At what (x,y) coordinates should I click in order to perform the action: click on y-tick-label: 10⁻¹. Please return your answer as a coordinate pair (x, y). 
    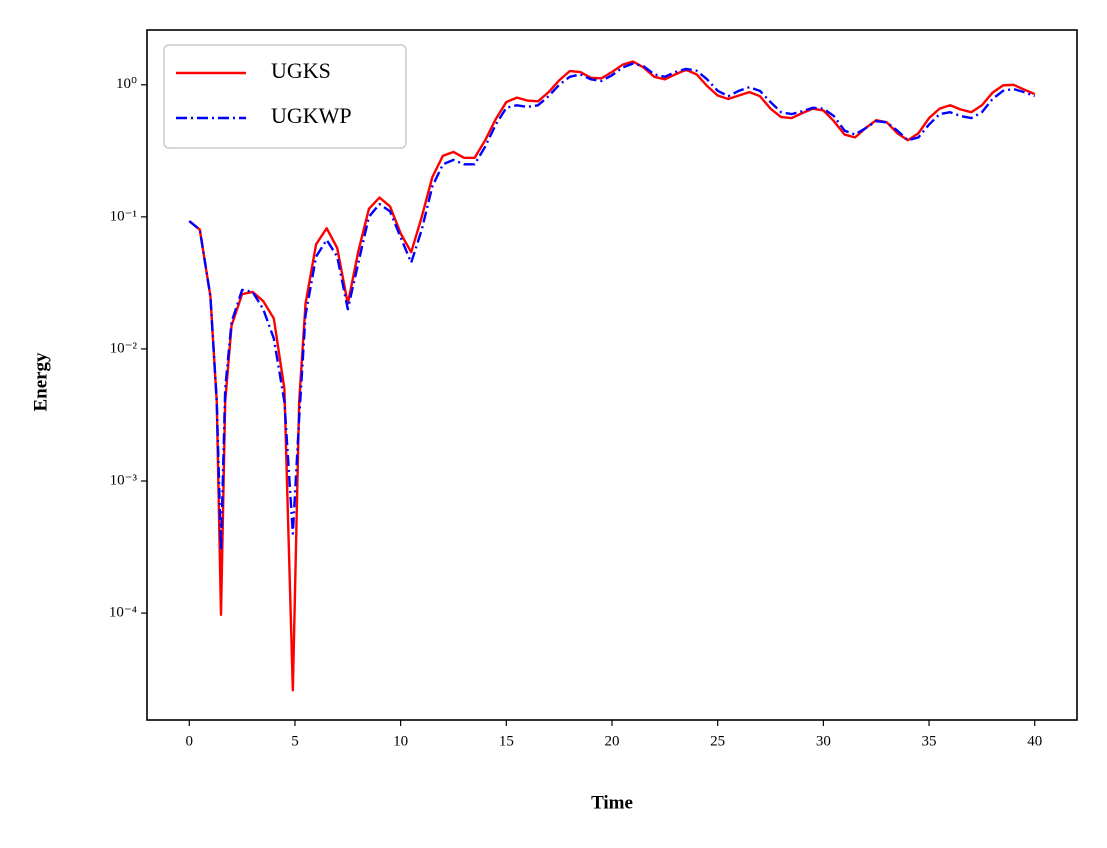
    Looking at the image, I should click on (123, 216).